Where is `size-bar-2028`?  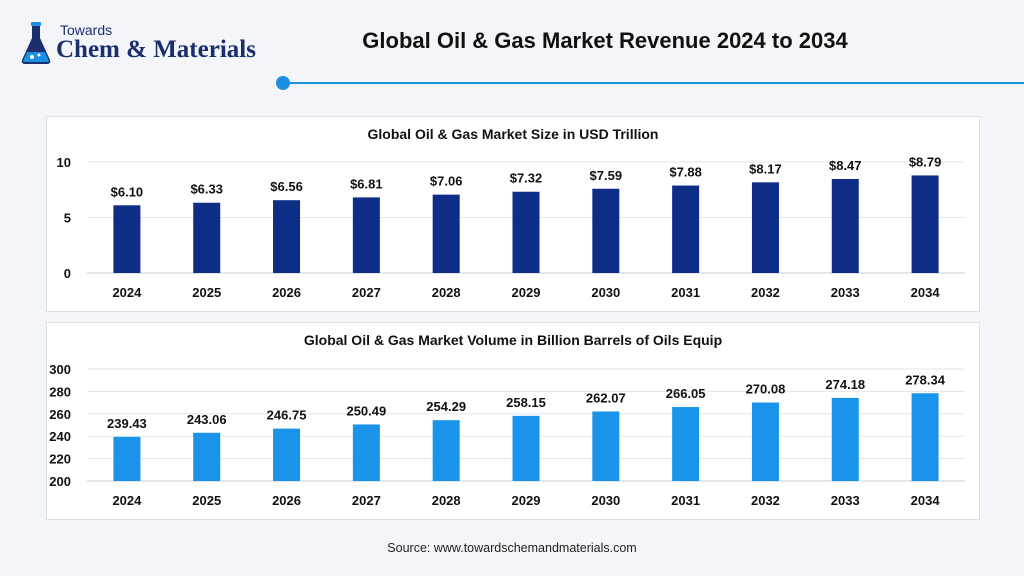 size-bar-2028 is located at coordinates (446, 233).